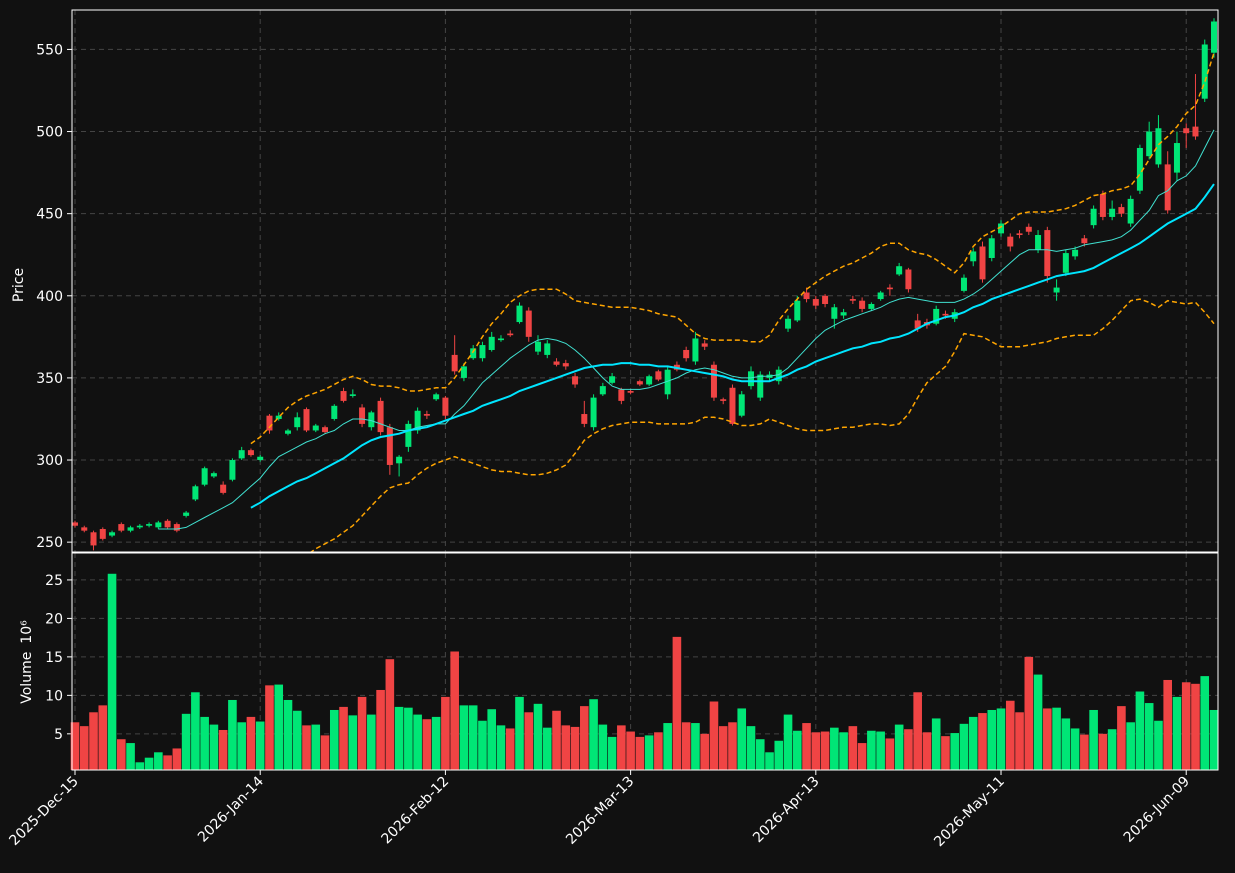 This screenshot has height=873, width=1235. Describe the element at coordinates (54, 581) in the screenshot. I see `y-tick-label: 25` at that location.